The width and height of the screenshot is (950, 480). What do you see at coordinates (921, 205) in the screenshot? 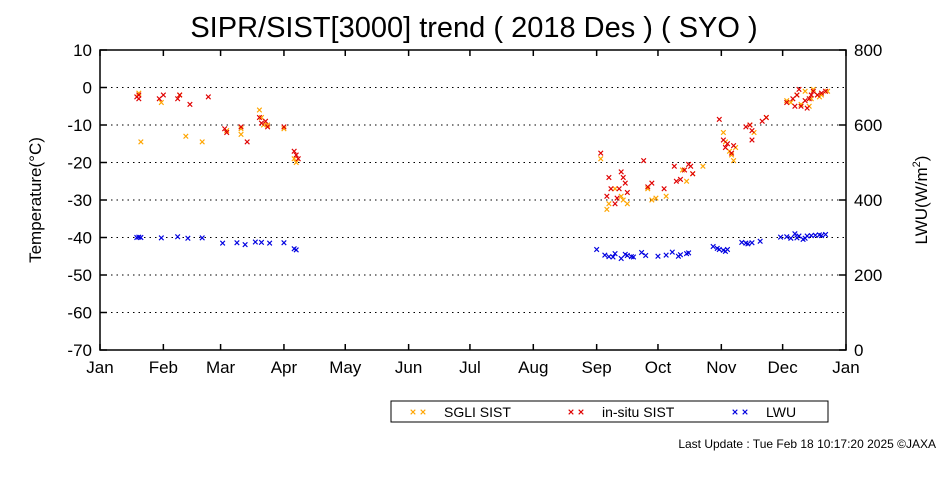
I see `y2-axis-label-prefix: LWU(W/m` at bounding box center [921, 205].